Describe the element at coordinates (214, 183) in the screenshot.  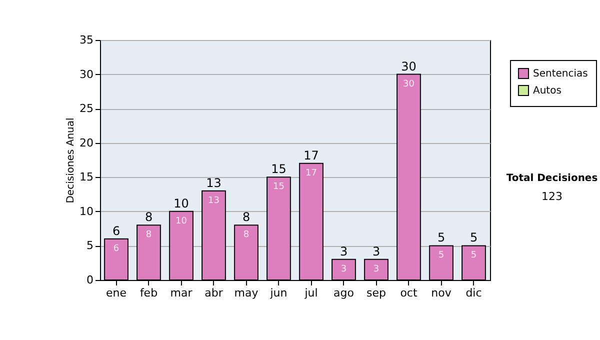
I see `total-label: 13` at that location.